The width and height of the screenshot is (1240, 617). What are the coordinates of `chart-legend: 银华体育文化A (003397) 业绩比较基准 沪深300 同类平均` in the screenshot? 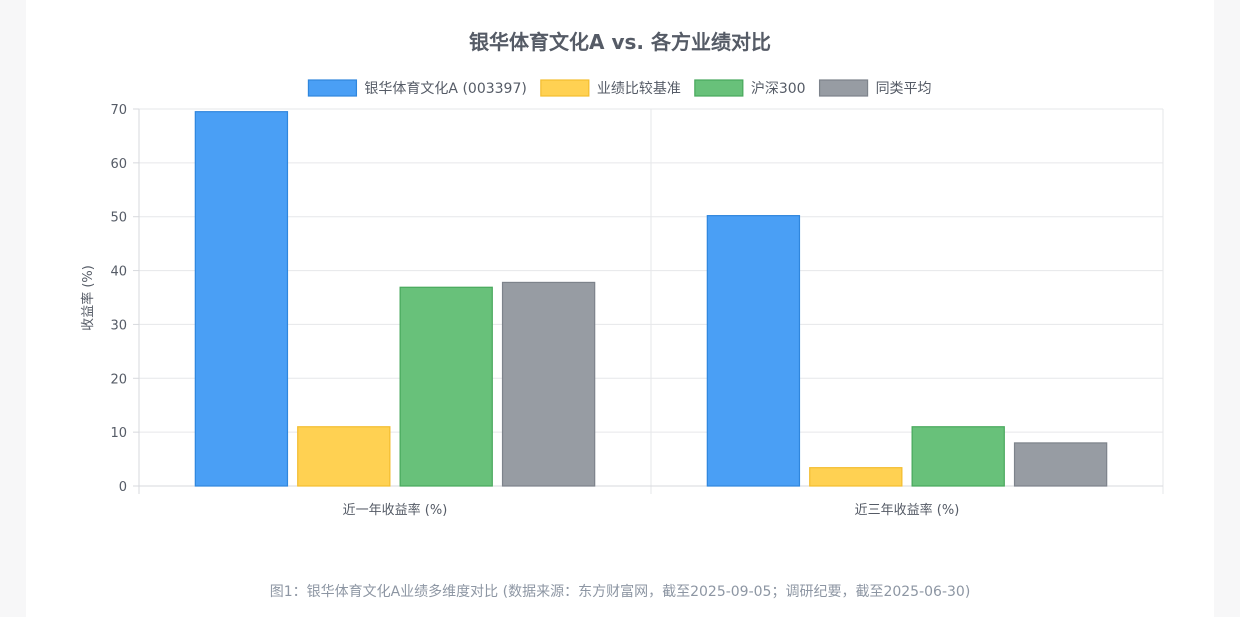 It's located at (619, 88).